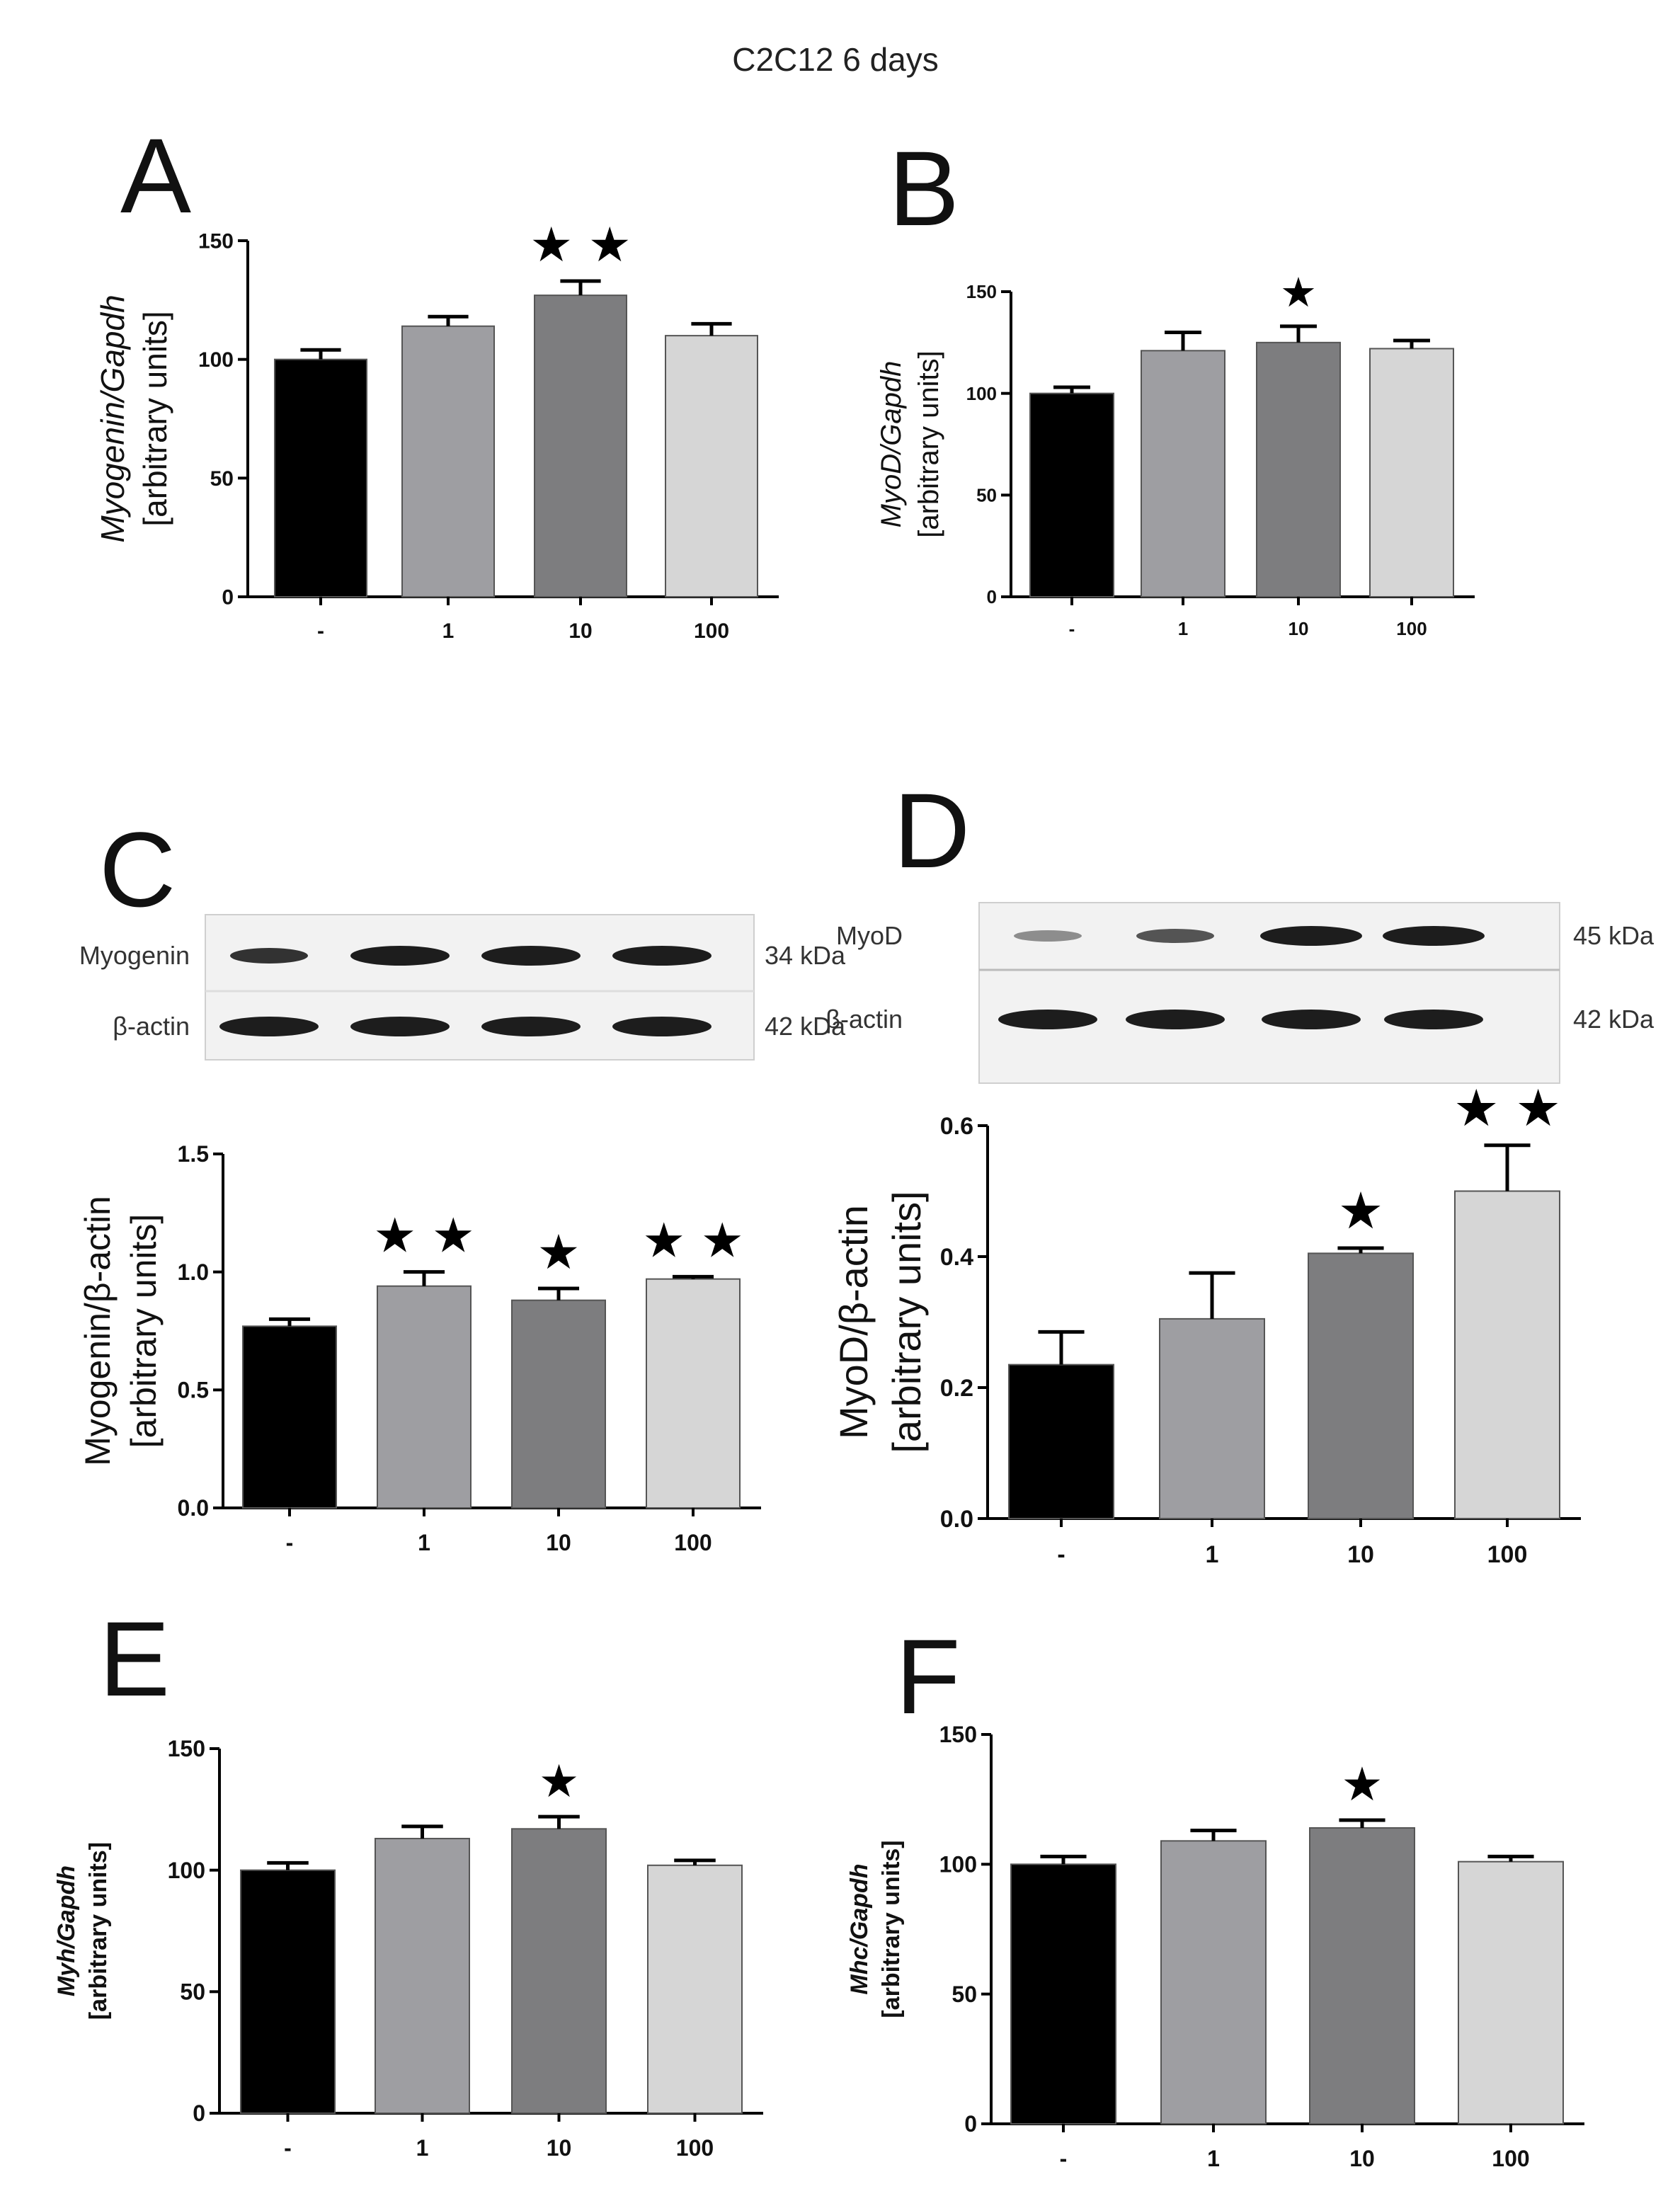 The width and height of the screenshot is (1680, 2201). What do you see at coordinates (1240, 993) in the screenshot?
I see `western-blot: MyoD 45 kDa β-actin 42 kDa` at bounding box center [1240, 993].